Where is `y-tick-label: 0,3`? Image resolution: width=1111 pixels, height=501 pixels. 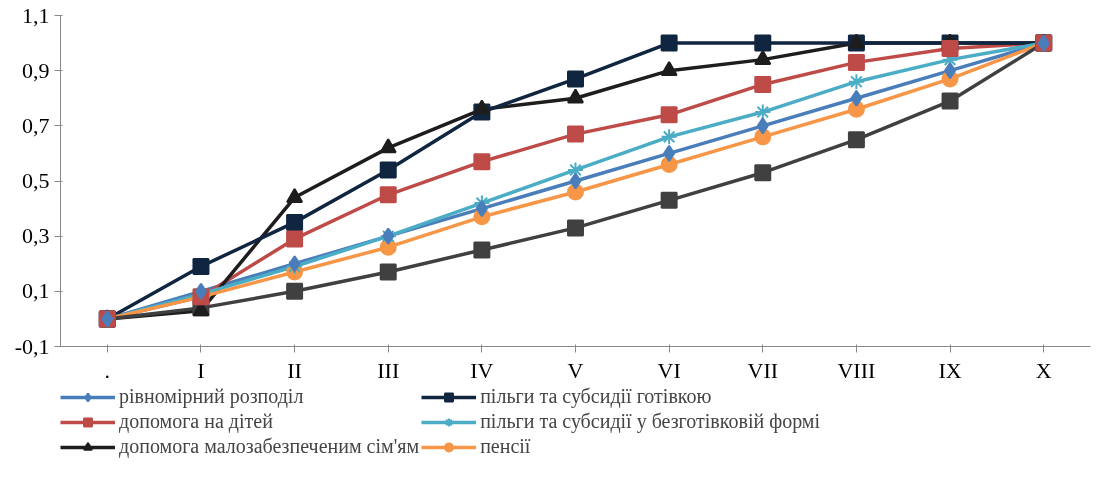 y-tick-label: 0,3 is located at coordinates (36, 236).